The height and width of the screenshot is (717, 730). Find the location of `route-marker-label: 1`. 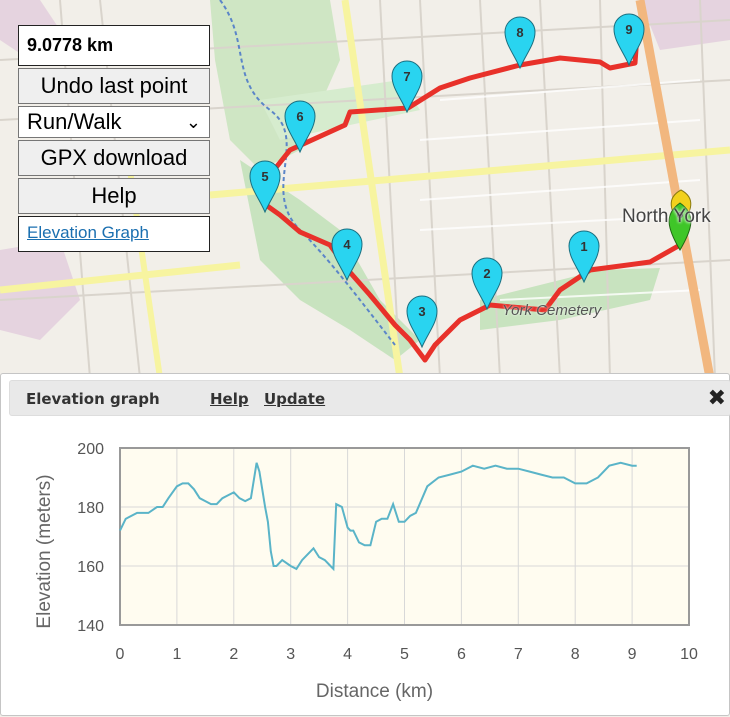

route-marker-label: 1 is located at coordinates (583, 246).